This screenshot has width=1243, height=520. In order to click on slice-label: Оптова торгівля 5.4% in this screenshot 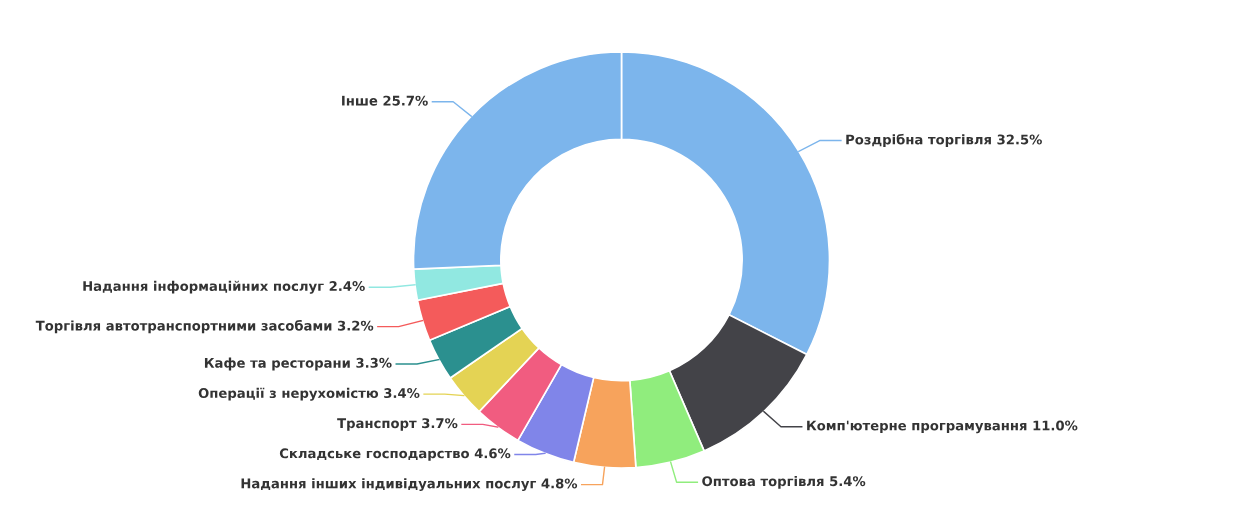, I will do `click(784, 482)`.